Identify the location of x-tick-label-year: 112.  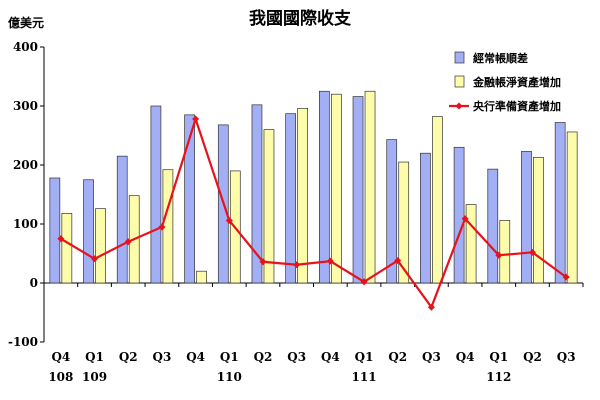
(498, 377).